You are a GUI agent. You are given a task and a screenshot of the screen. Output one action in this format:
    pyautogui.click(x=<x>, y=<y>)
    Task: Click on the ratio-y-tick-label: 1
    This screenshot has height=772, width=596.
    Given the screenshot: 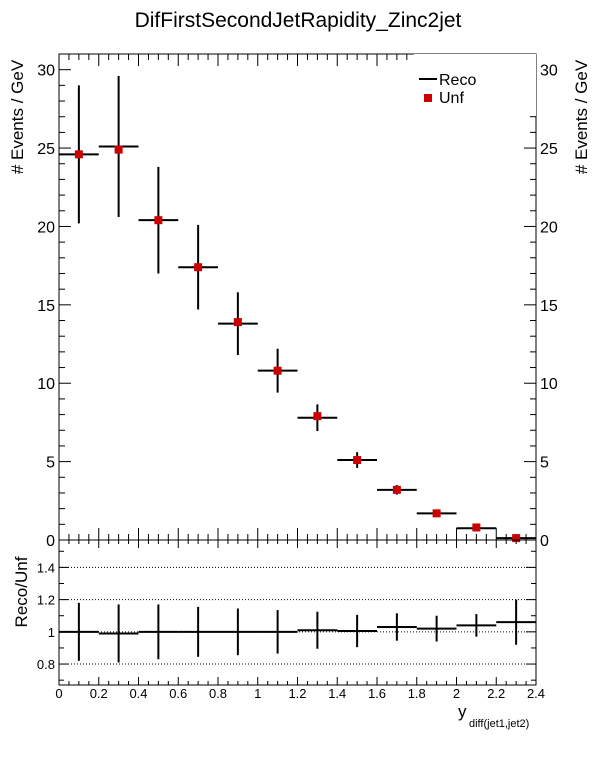 What is the action you would take?
    pyautogui.click(x=51, y=632)
    